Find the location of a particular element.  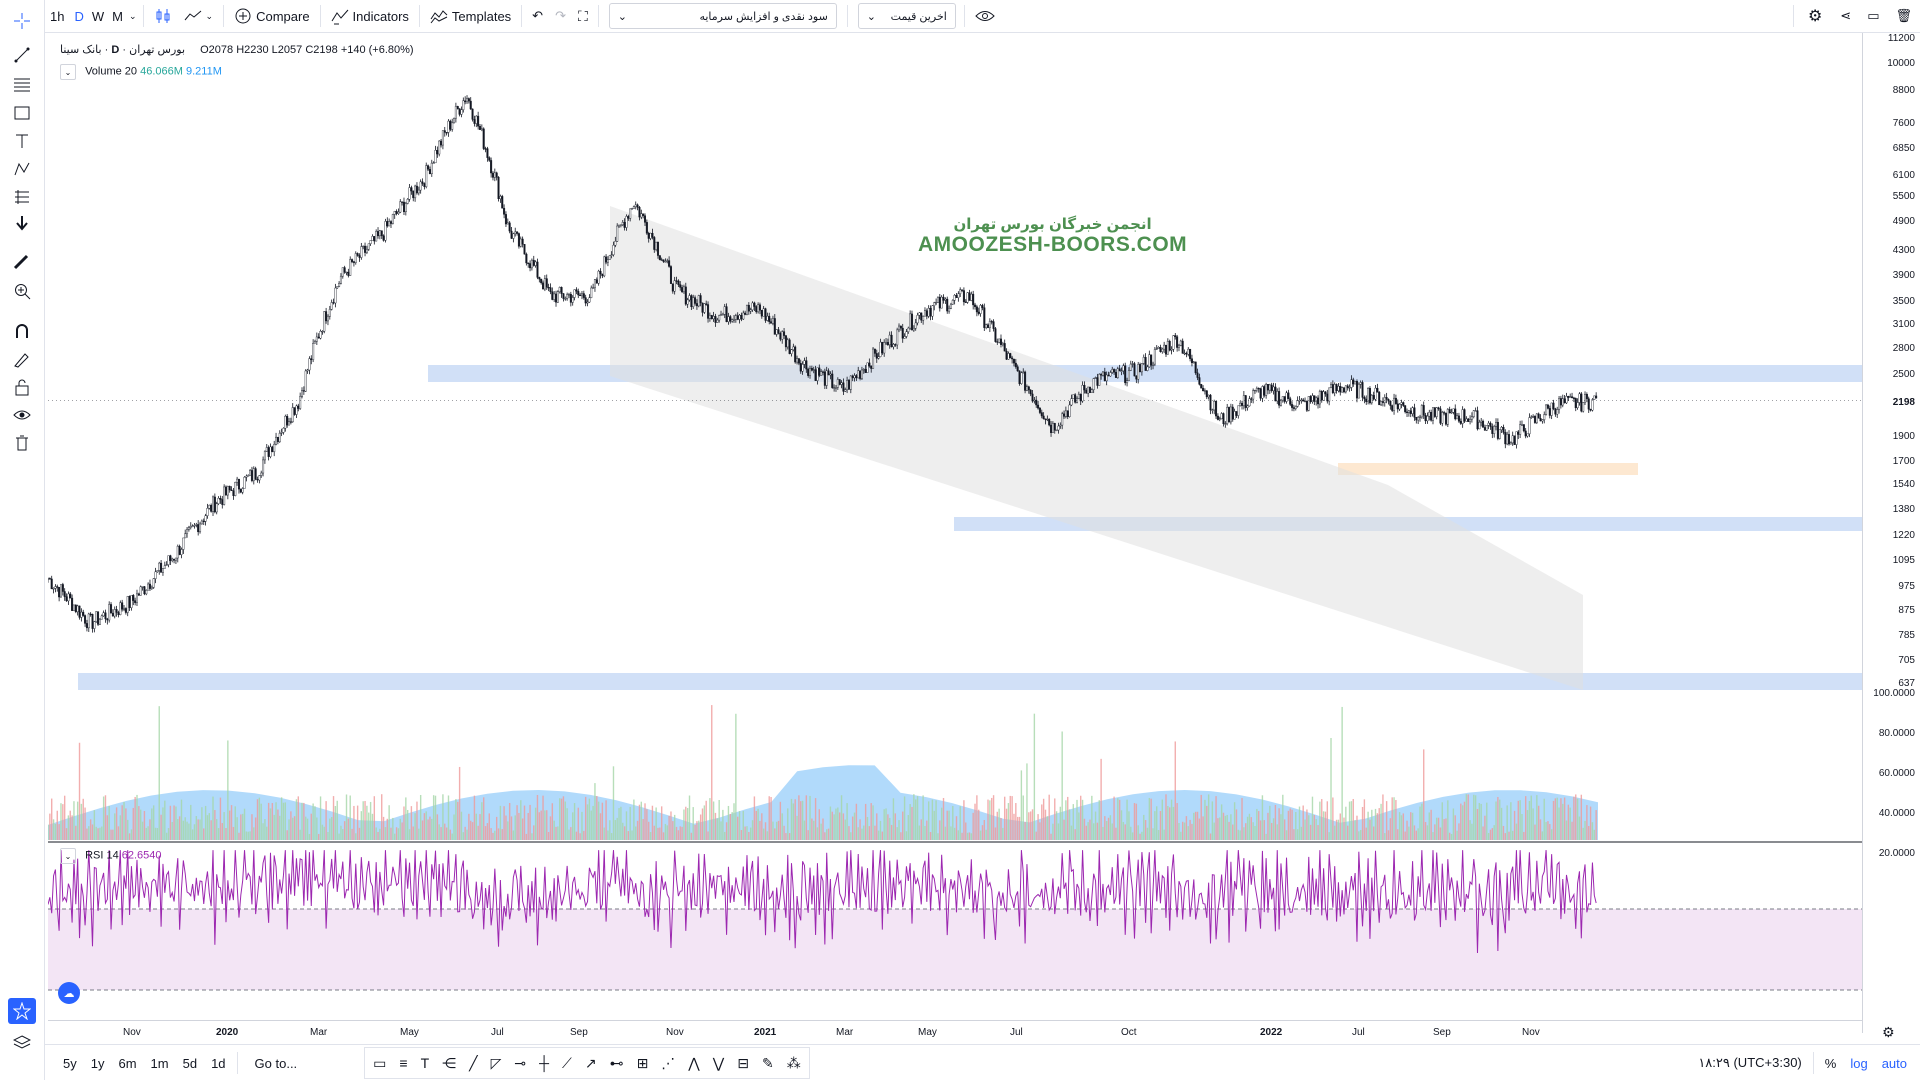

share-button: ⋖ is located at coordinates (1845, 16).